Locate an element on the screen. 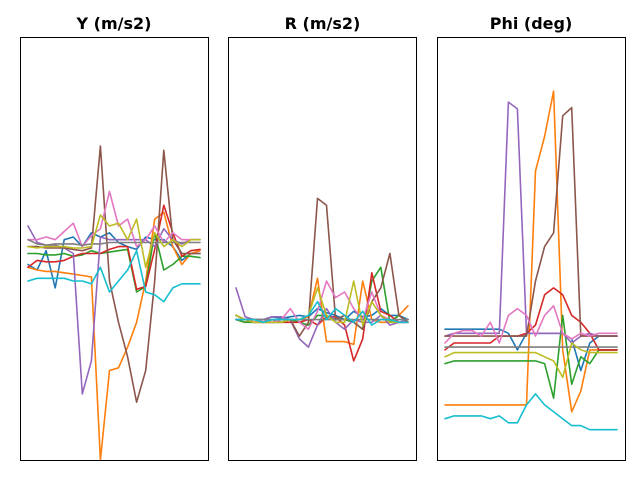 This screenshot has height=480, width=640. plot-area-r is located at coordinates (322, 279).